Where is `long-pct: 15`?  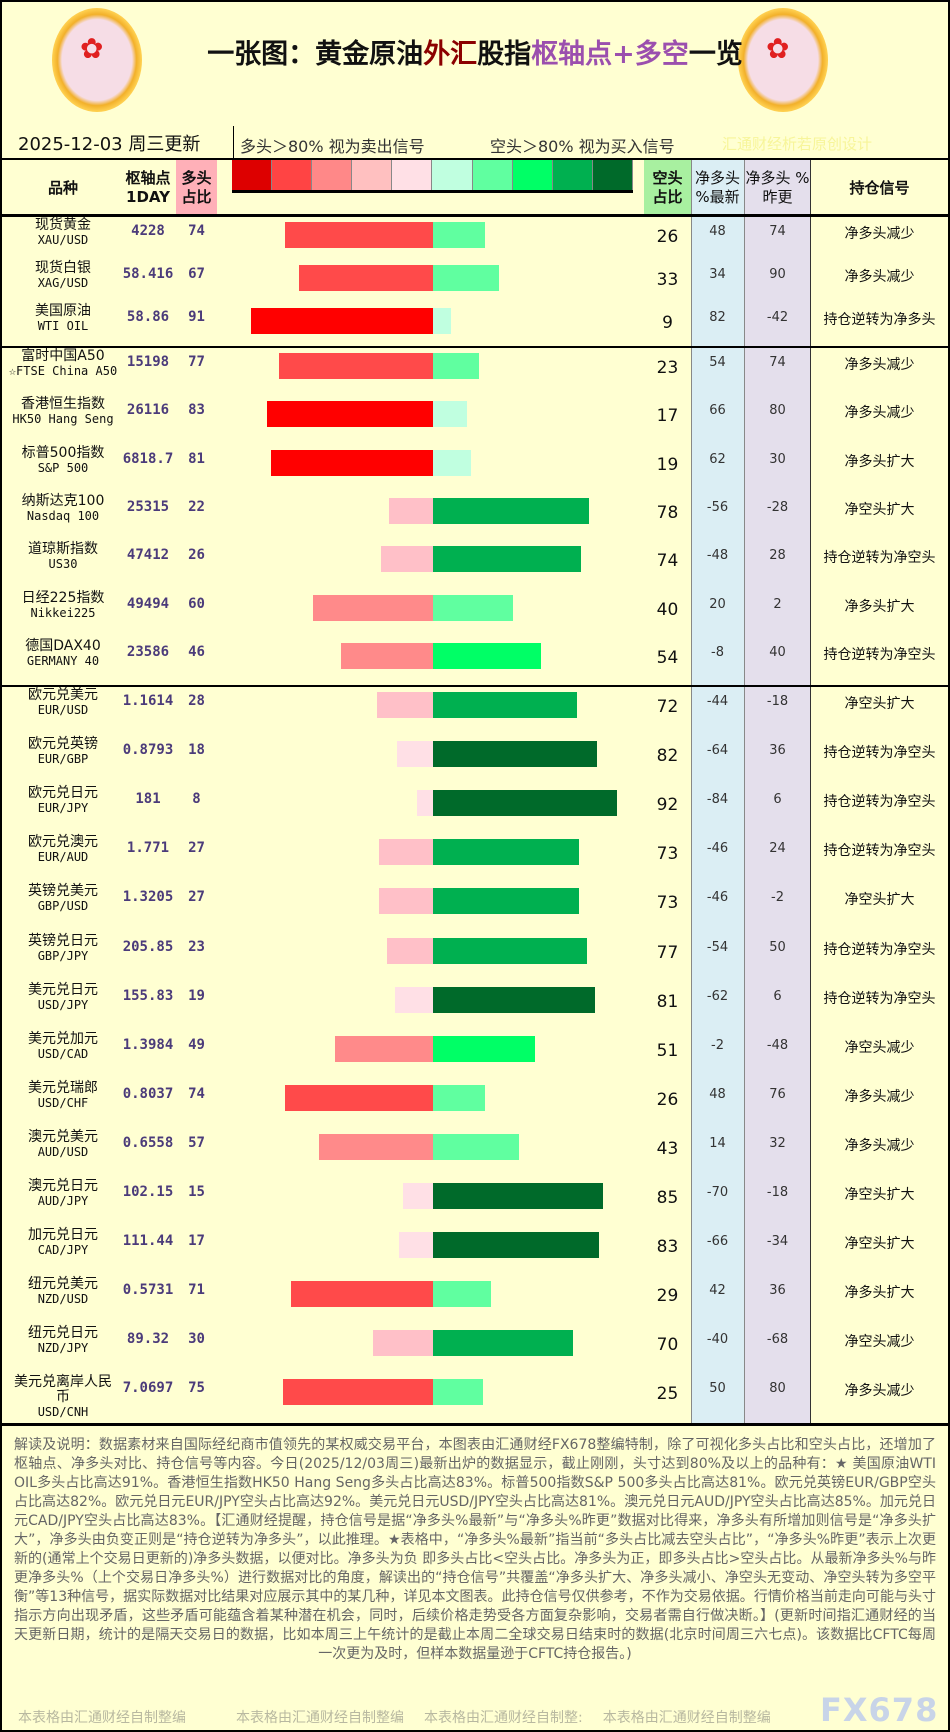
long-pct: 15 is located at coordinates (196, 1192).